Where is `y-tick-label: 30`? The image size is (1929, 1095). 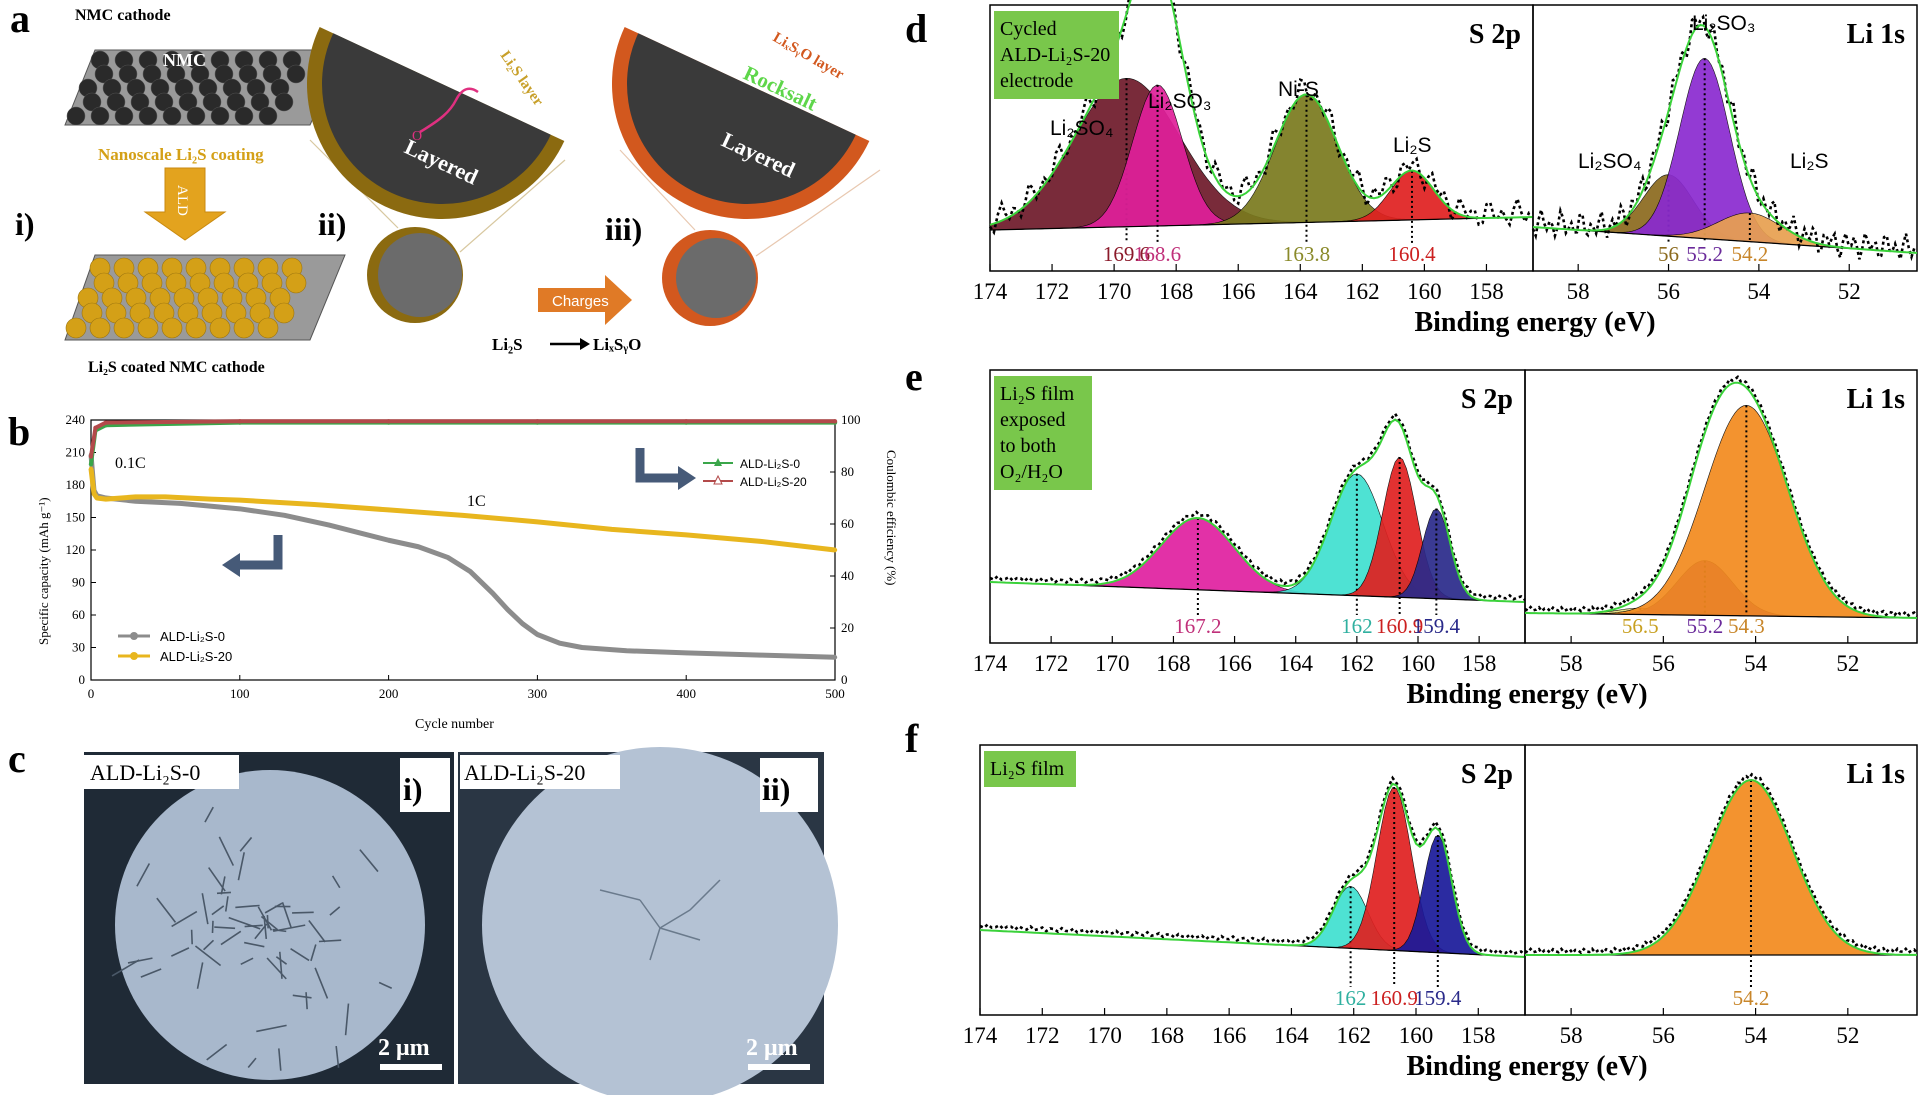 y-tick-label: 30 is located at coordinates (78, 647).